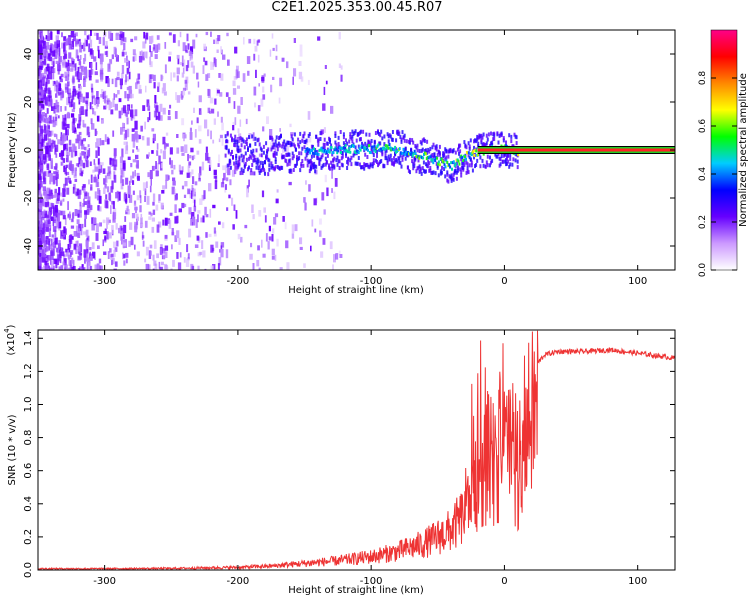  Describe the element at coordinates (28, 438) in the screenshot. I see `snr-ytick: 0.8` at that location.